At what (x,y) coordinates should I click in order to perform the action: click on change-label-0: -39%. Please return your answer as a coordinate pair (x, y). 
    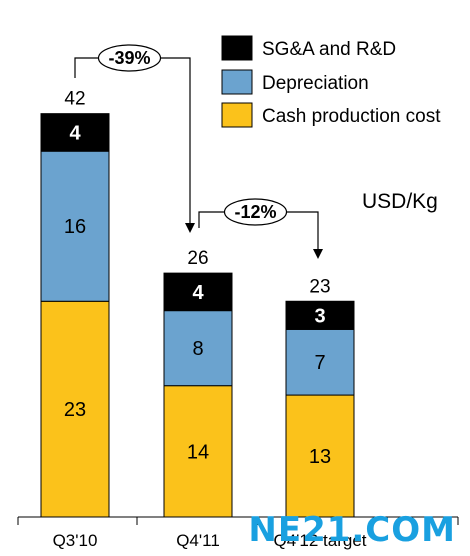
    Looking at the image, I should click on (129, 58).